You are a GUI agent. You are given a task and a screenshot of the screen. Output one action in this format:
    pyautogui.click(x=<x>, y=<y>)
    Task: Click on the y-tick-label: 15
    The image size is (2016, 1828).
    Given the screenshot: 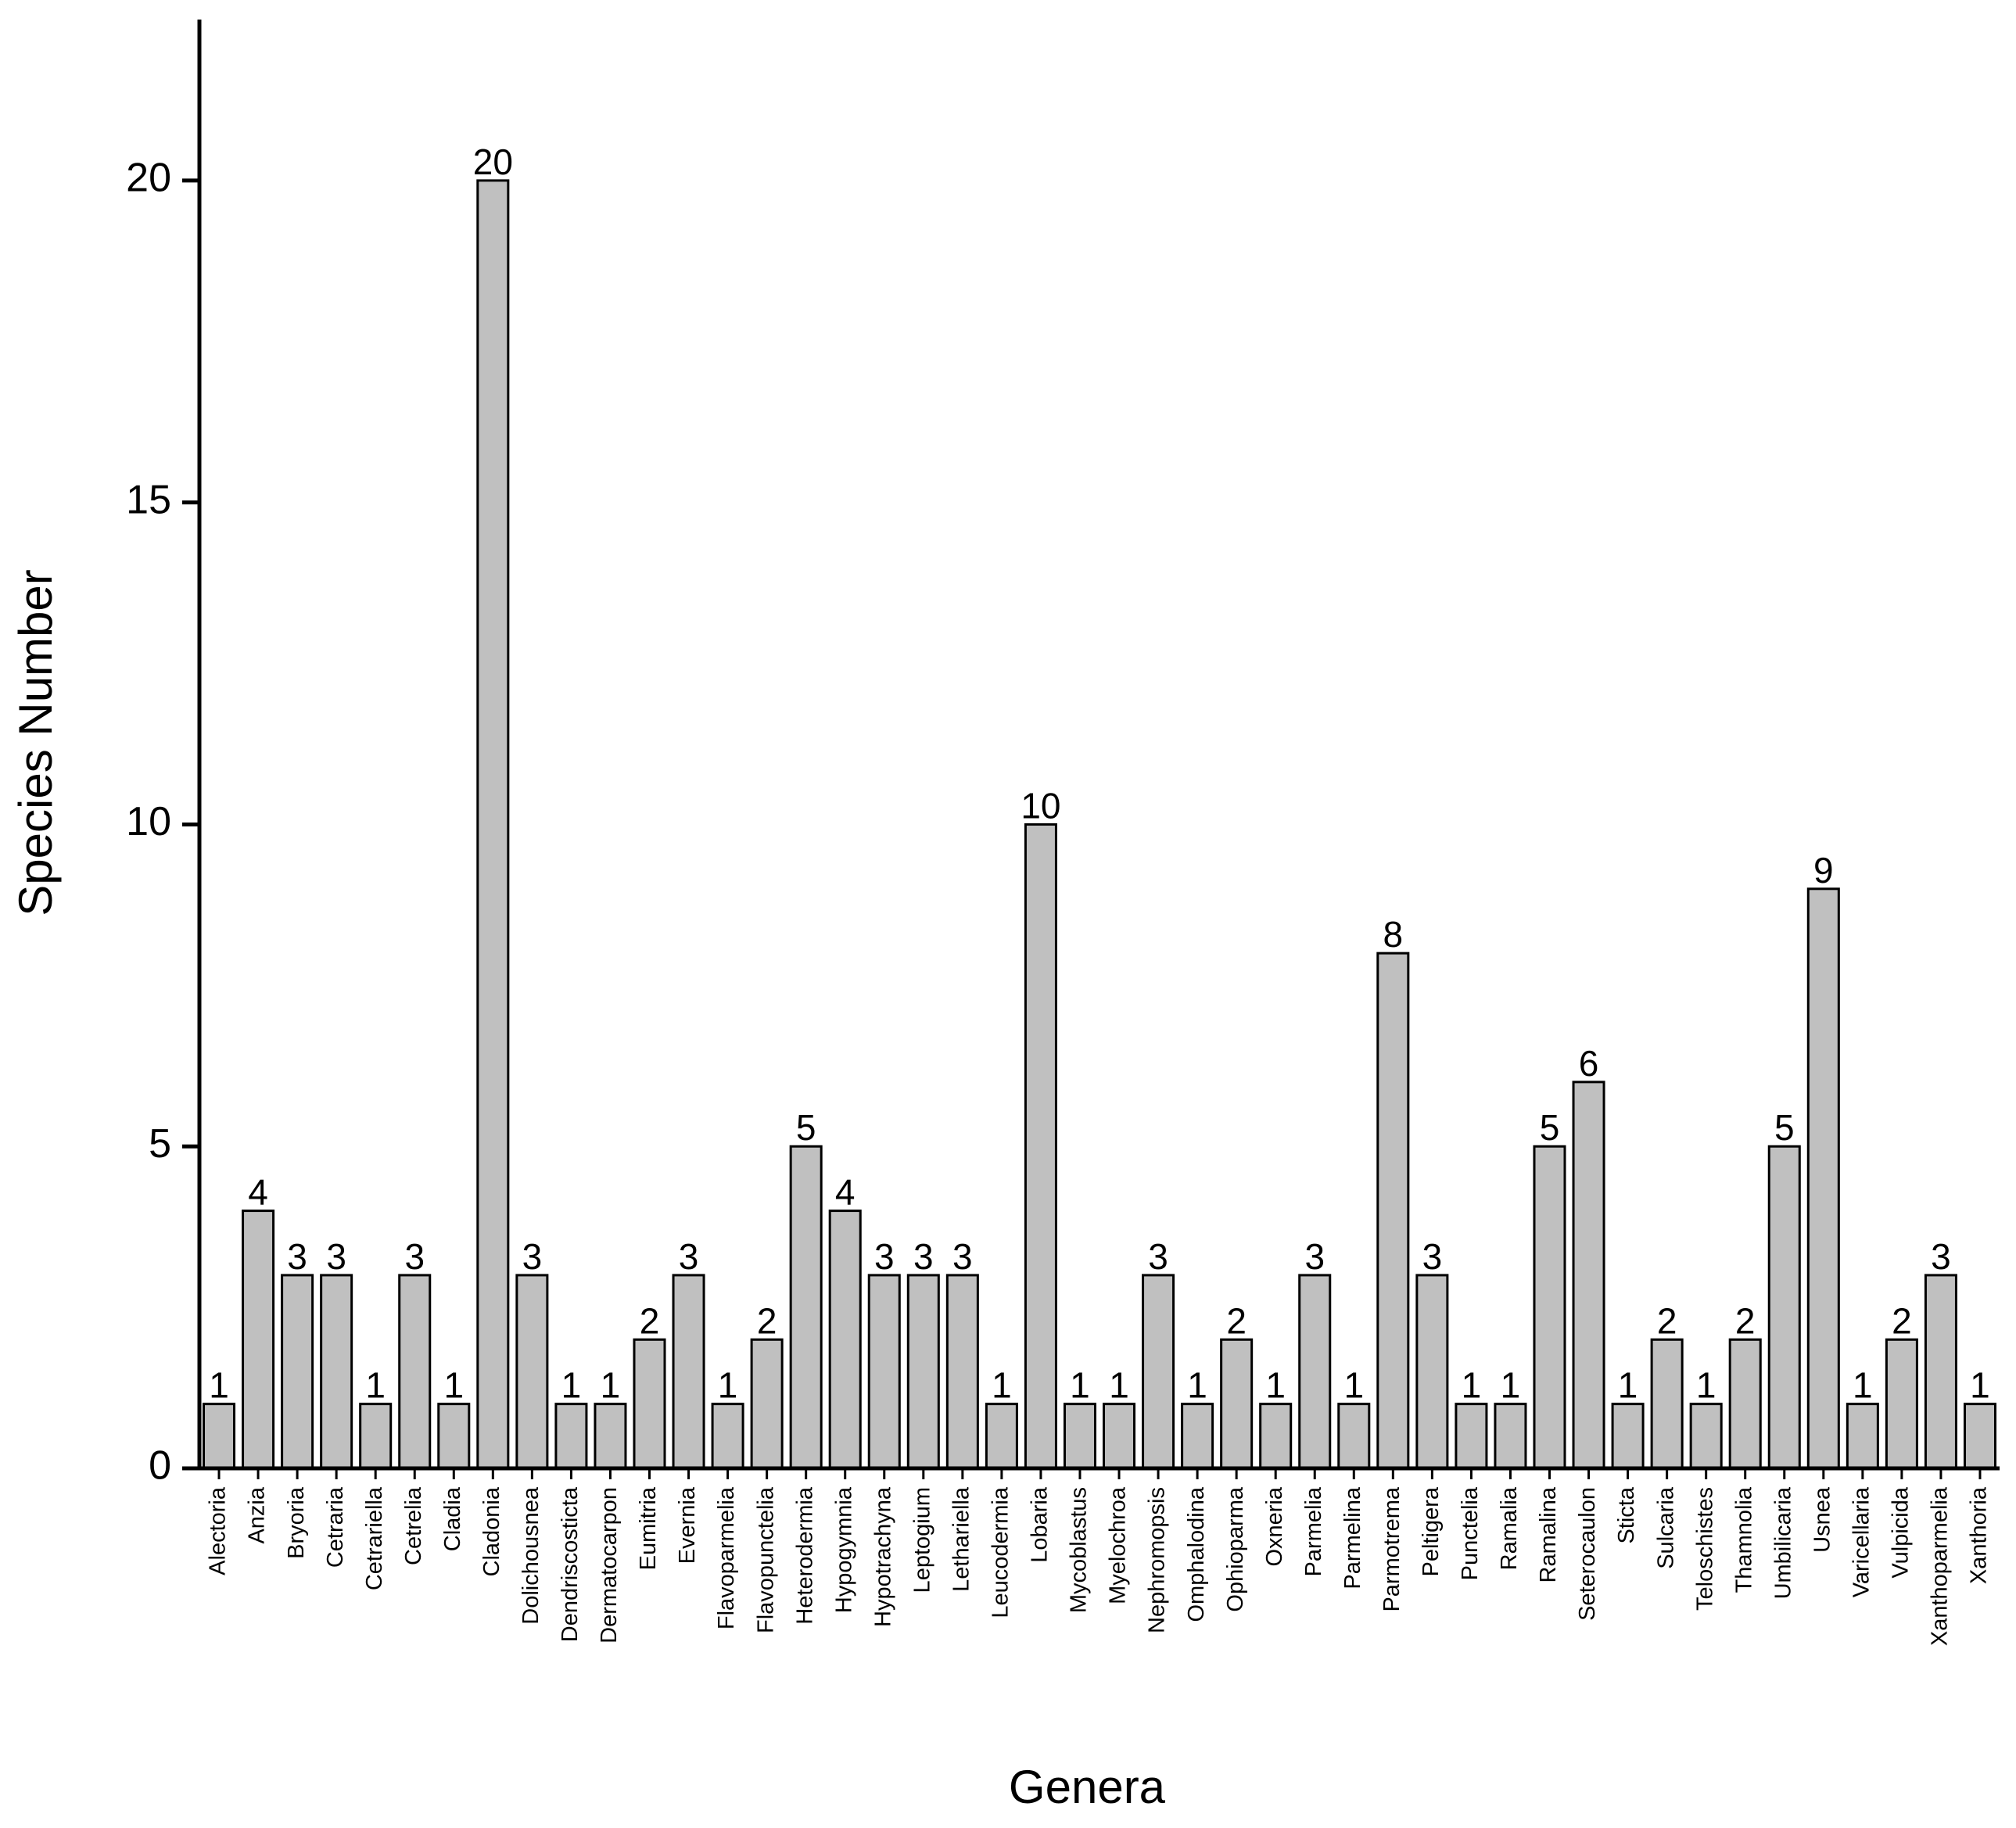 What is the action you would take?
    pyautogui.click(x=148, y=500)
    